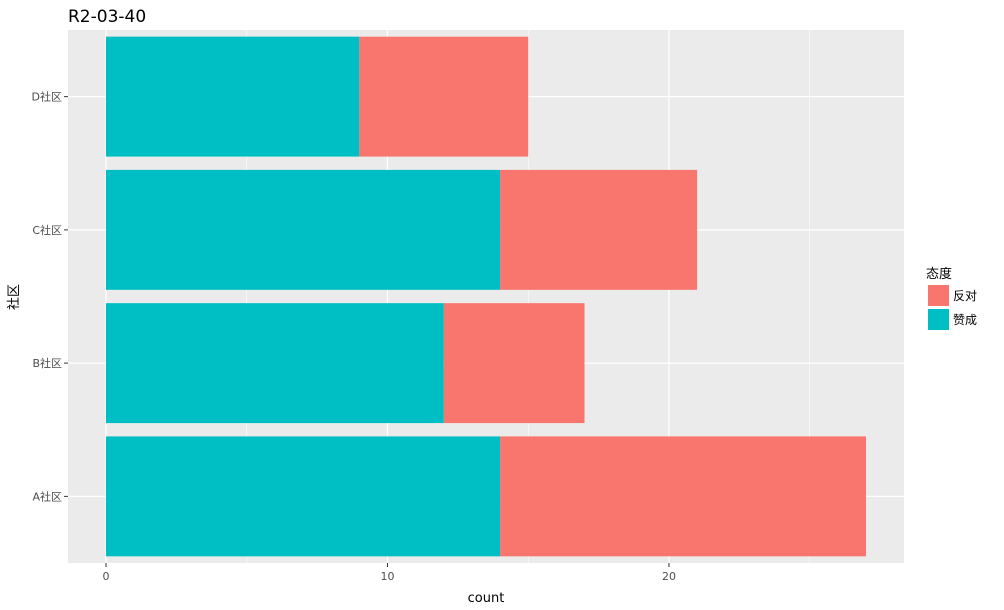 The height and width of the screenshot is (610, 1004). What do you see at coordinates (106, 576) in the screenshot?
I see `x-tick-label: 0` at bounding box center [106, 576].